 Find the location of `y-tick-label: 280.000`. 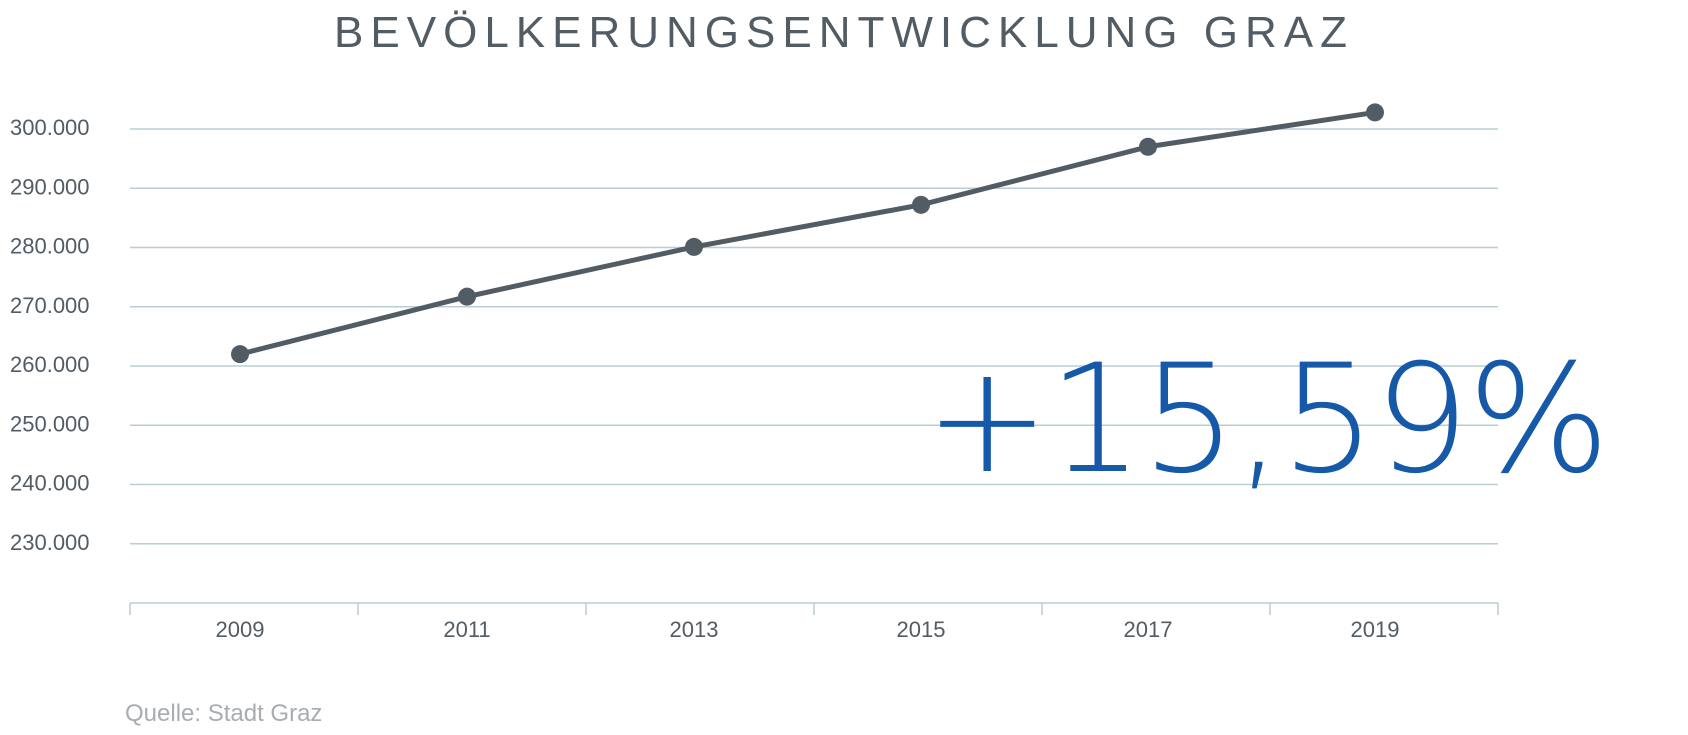

y-tick-label: 280.000 is located at coordinates (50, 246).